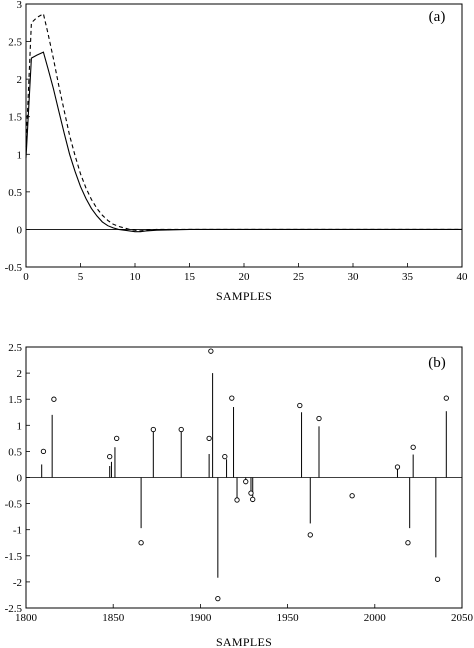  What do you see at coordinates (15, 400) in the screenshot?
I see `panel-b-ytick-label: 1.5` at bounding box center [15, 400].